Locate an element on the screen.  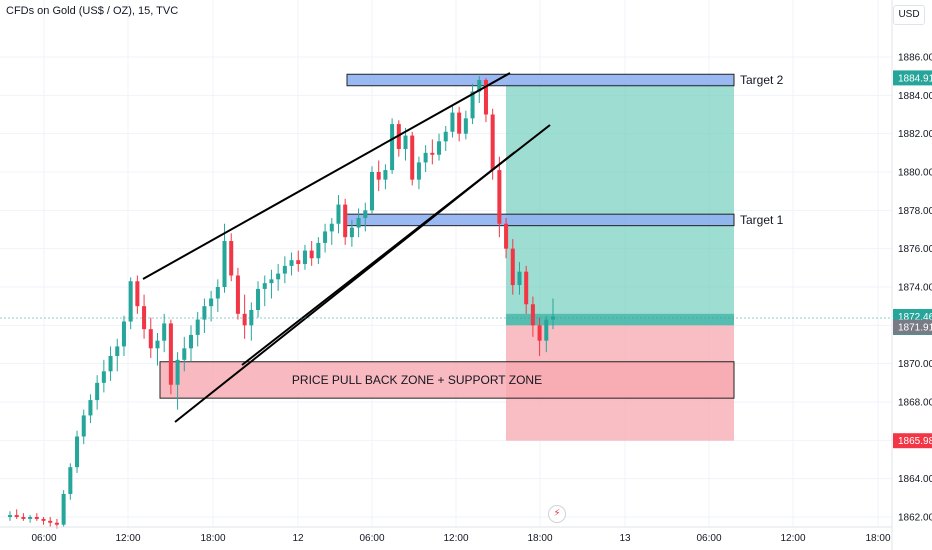
symbol-title: CFDs on Gold (US$ / OZ), 15, TVC is located at coordinates (92, 11).